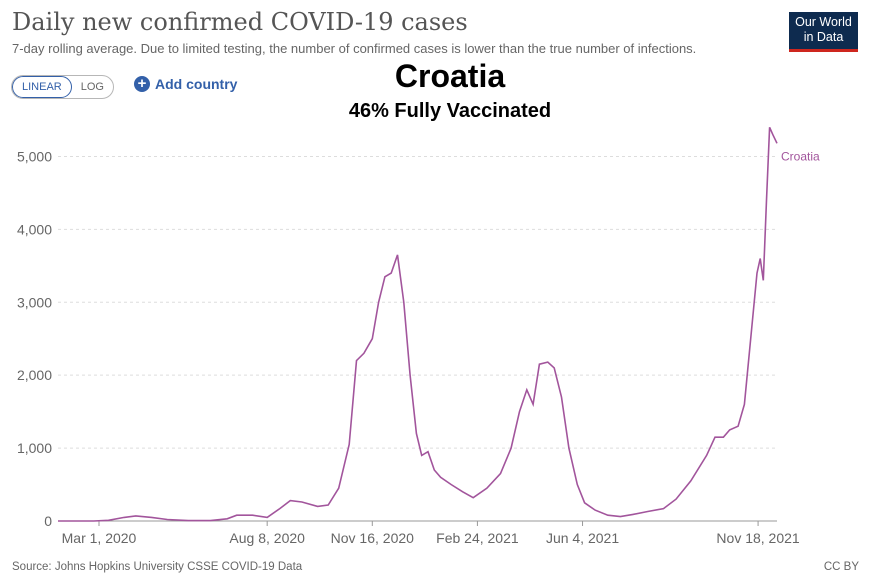 The width and height of the screenshot is (871, 583). I want to click on logo-line-2: in Data, so click(823, 37).